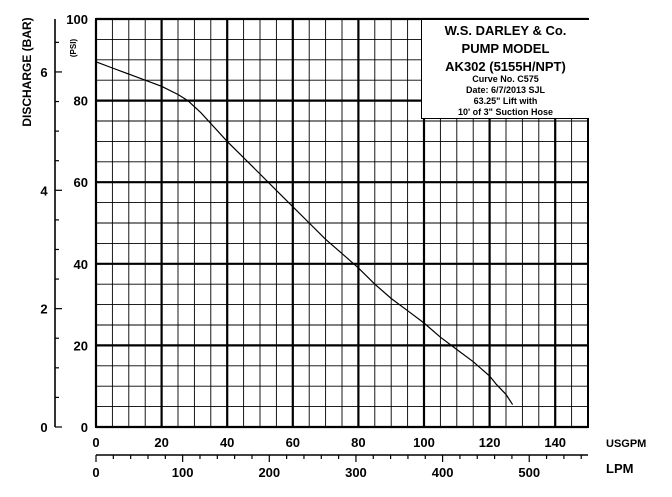 The height and width of the screenshot is (497, 672). What do you see at coordinates (626, 444) in the screenshot?
I see `x-axis-title-usgpm: USGPM` at bounding box center [626, 444].